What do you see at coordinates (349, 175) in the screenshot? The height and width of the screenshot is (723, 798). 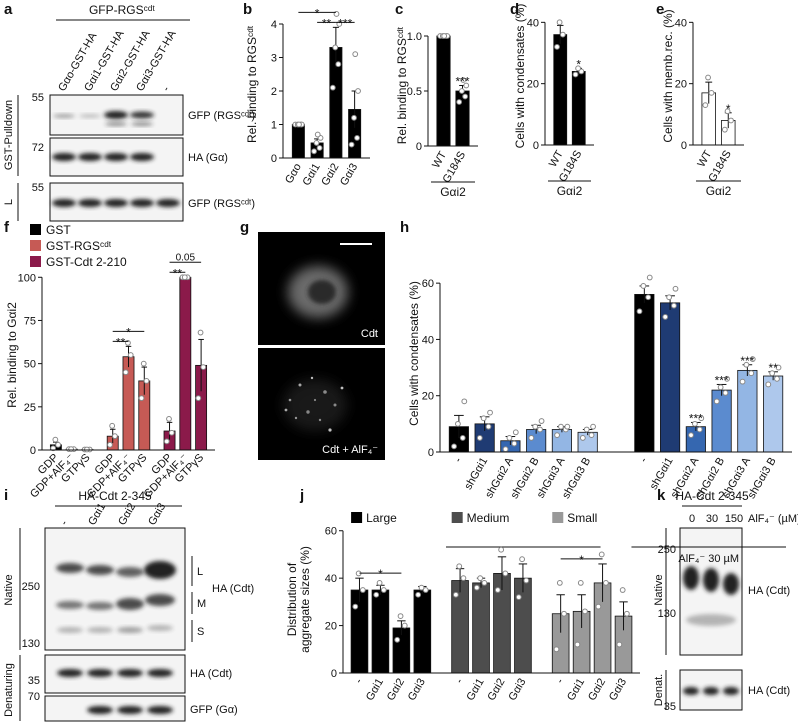 I see `x-tick-label: Gαi3` at bounding box center [349, 175].